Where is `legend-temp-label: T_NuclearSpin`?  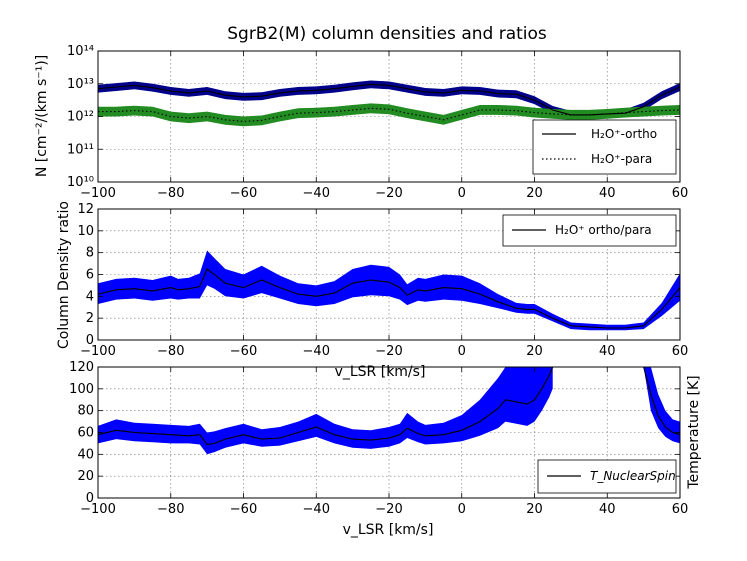
legend-temp-label: T_NuclearSpin is located at coordinates (633, 476).